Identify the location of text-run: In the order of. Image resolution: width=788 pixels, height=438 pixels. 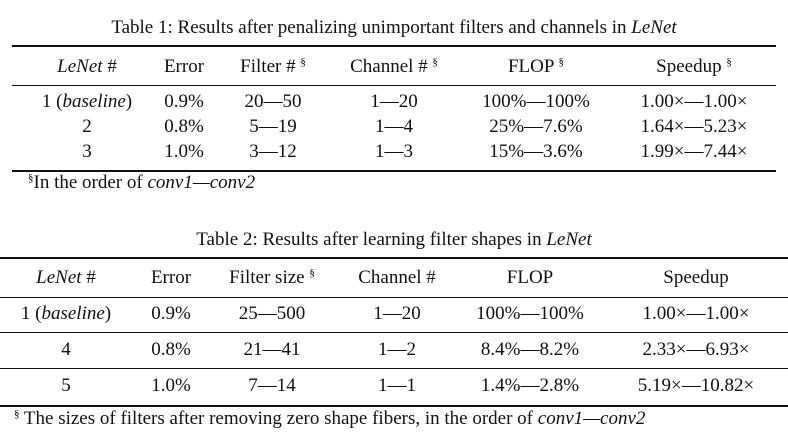
(90, 182).